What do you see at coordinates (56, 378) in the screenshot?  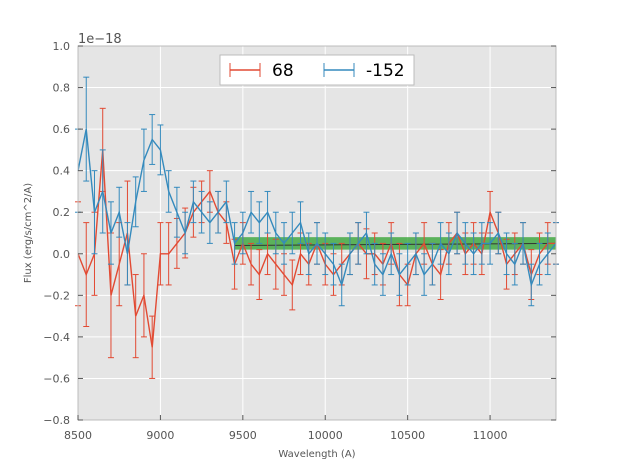 I see `y-tick-label: −0.6` at bounding box center [56, 378].